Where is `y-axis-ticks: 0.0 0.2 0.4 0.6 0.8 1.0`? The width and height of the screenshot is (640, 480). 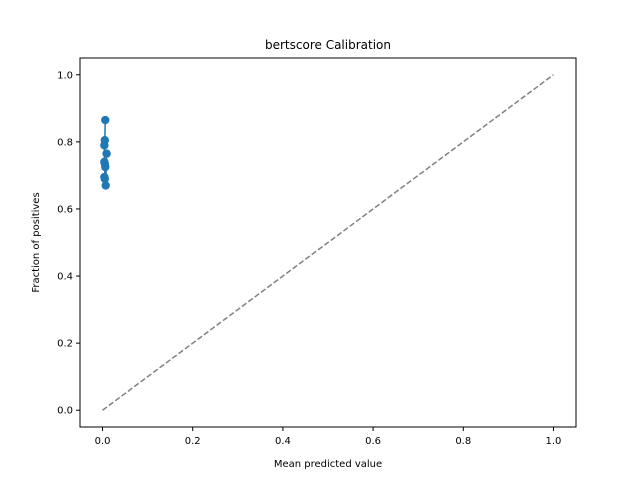 y-axis-ticks: 0.0 0.2 0.4 0.6 0.8 1.0 is located at coordinates (68, 243).